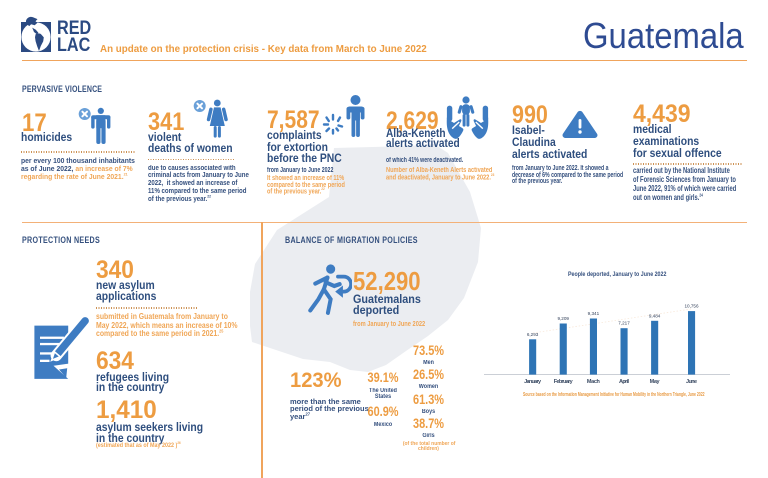 The image size is (768, 478). Describe the element at coordinates (564, 382) in the screenshot. I see `svg-text: February` at that location.